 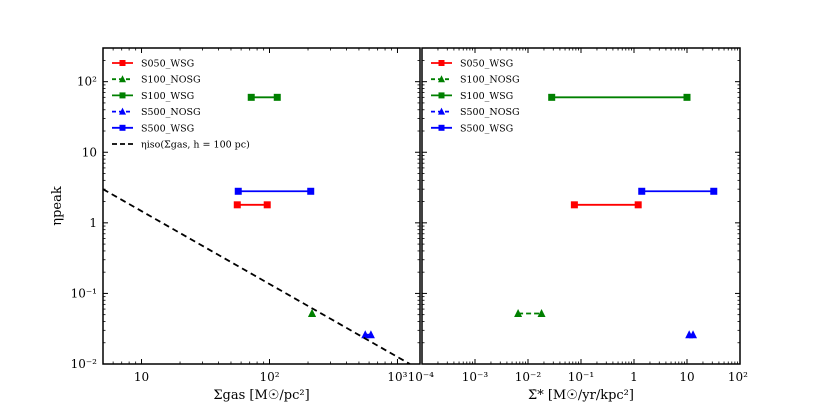 What do you see at coordinates (93, 223) in the screenshot?
I see `y-tick-label: 1` at bounding box center [93, 223].